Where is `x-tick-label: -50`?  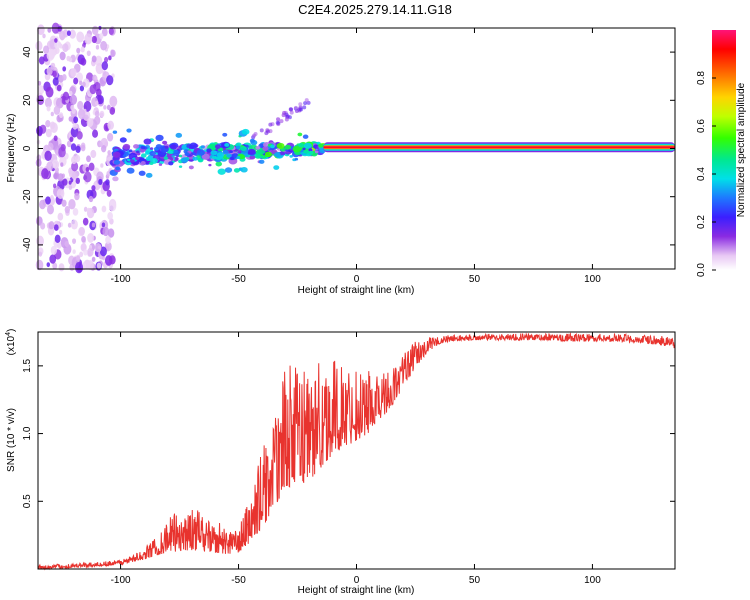
x-tick-label: -50 is located at coordinates (238, 279).